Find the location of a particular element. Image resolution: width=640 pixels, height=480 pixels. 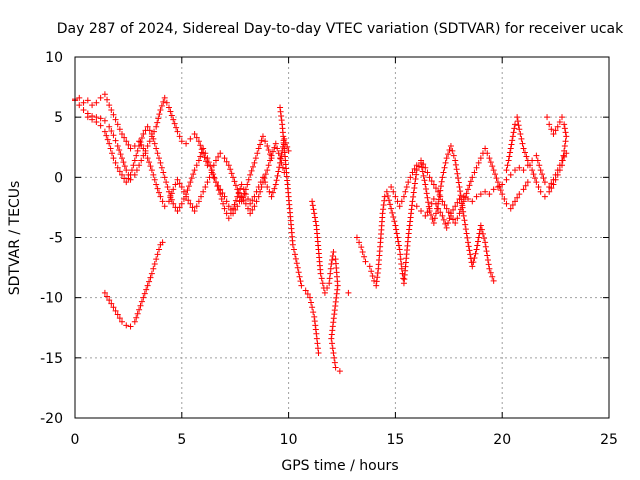

y-tick-label: -15 is located at coordinates (51, 359).